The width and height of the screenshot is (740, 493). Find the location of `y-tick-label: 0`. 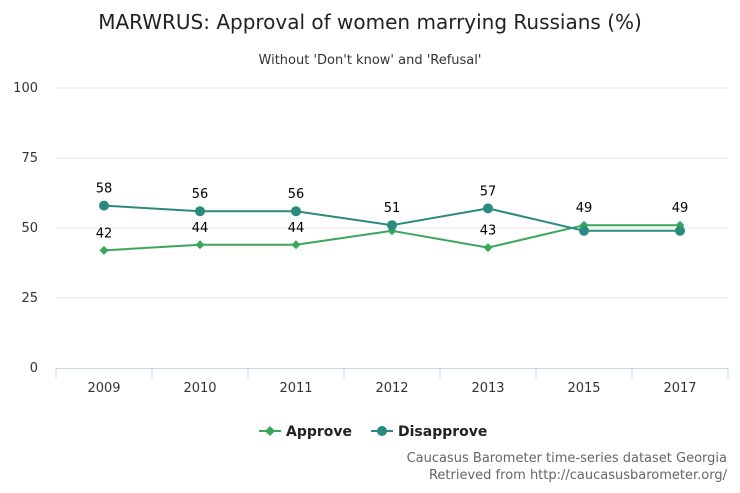

y-tick-label: 0 is located at coordinates (34, 368).